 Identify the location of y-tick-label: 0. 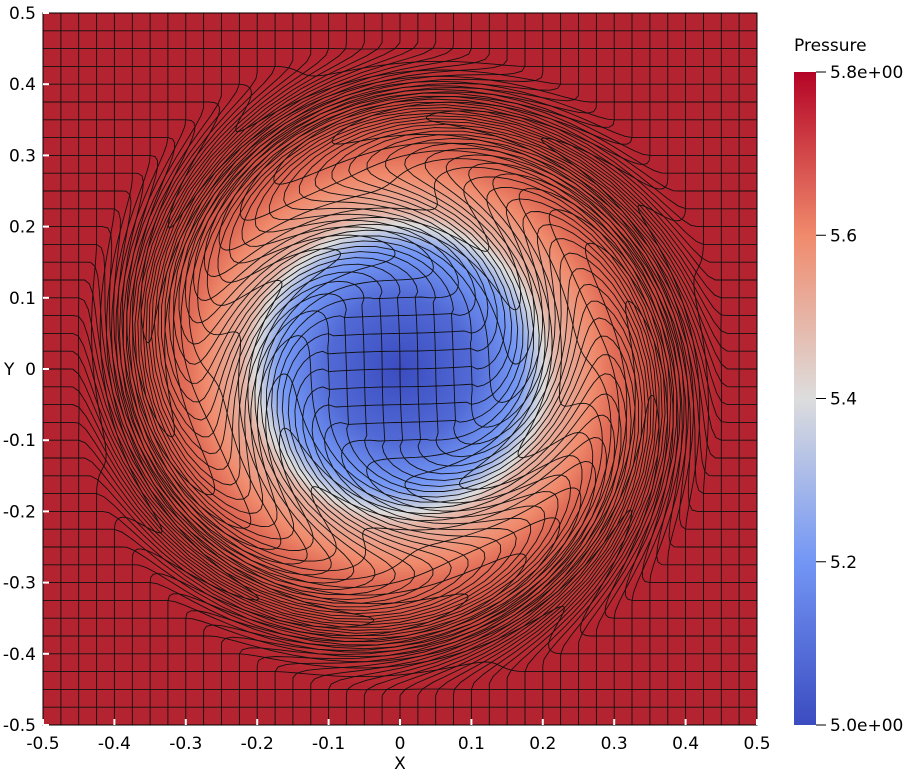
(30, 370).